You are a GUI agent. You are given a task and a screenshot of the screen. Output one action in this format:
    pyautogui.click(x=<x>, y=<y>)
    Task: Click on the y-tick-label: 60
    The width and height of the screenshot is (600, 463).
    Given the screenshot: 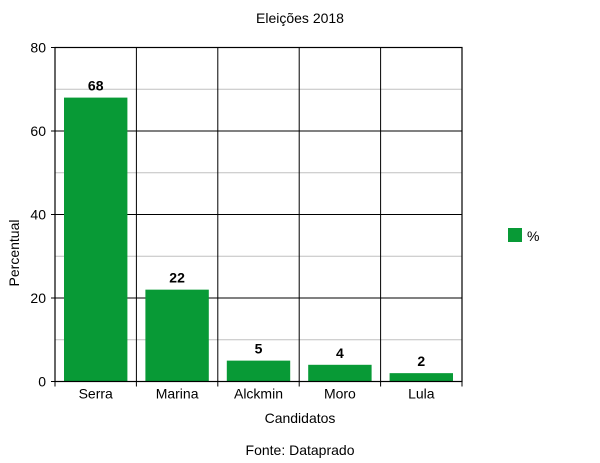 What is the action you would take?
    pyautogui.click(x=38, y=131)
    